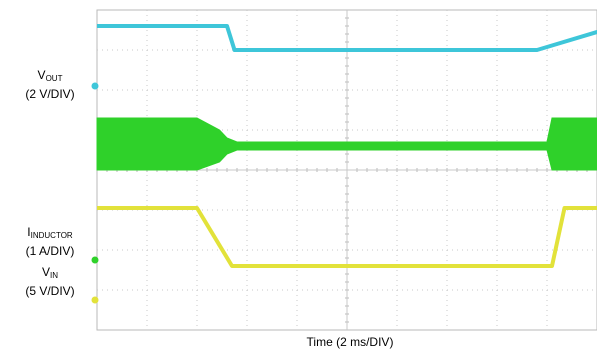  Describe the element at coordinates (95, 300) in the screenshot. I see `vin-channel-marker` at that location.